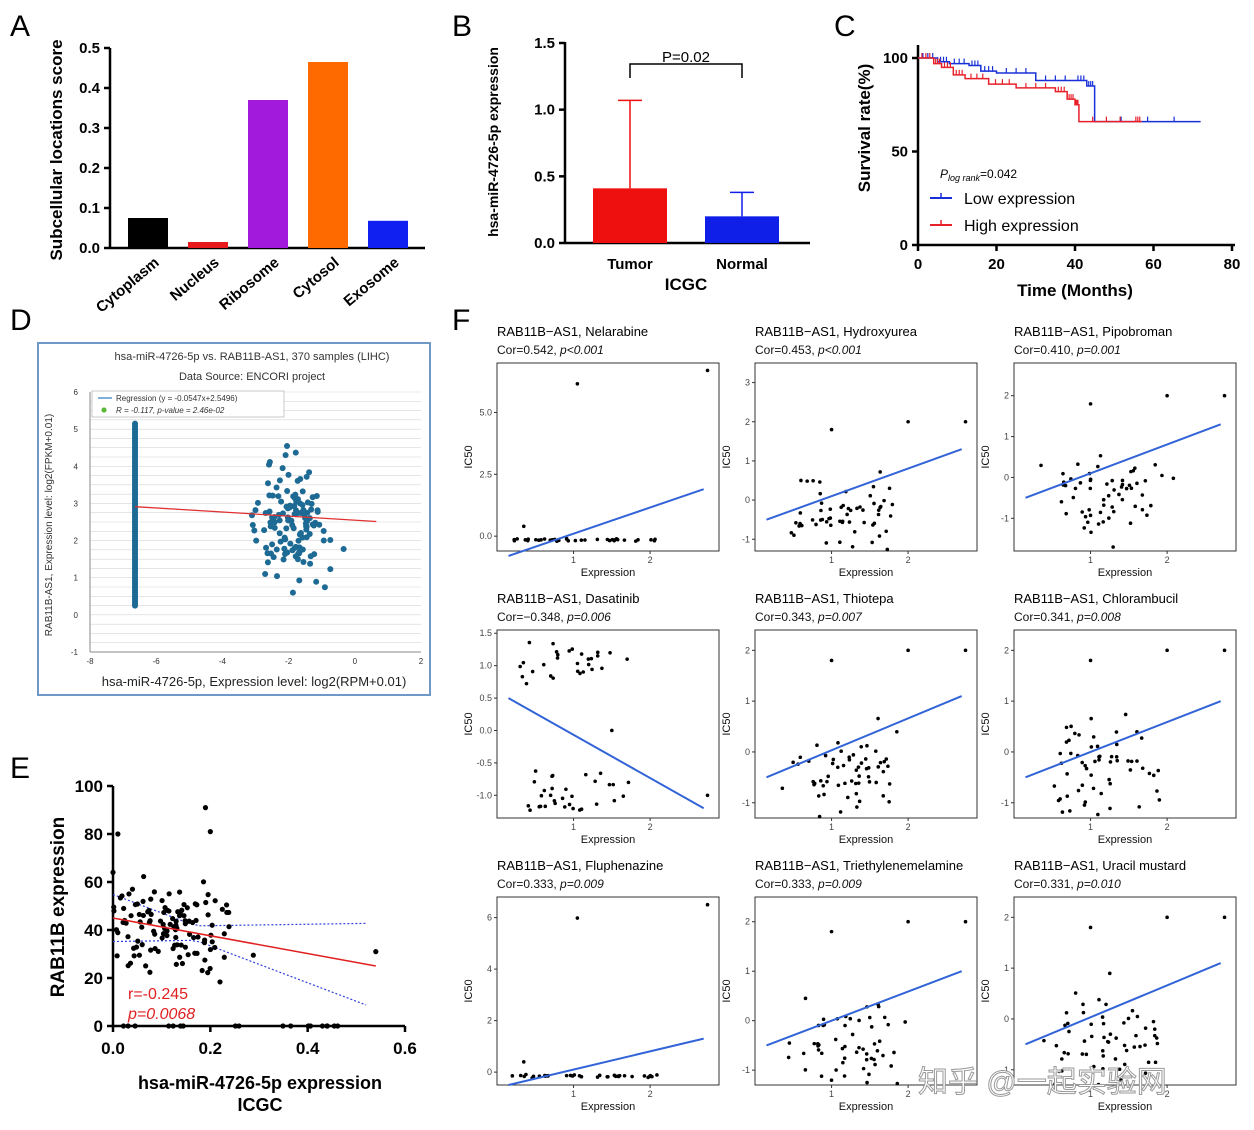 Image resolution: width=1254 pixels, height=1130 pixels. Describe the element at coordinates (89, 208) in the screenshot. I see `panel-a-ytick-label: 0.1` at that location.